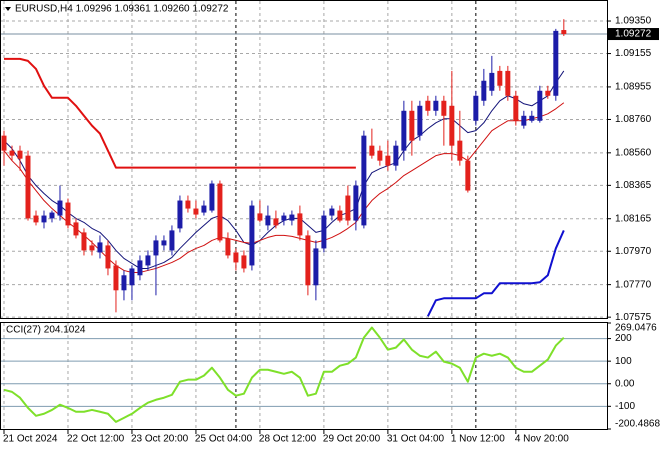 The width and height of the screenshot is (660, 450). I want to click on x-tick-label: 1 Nov 12:00, so click(478, 439).